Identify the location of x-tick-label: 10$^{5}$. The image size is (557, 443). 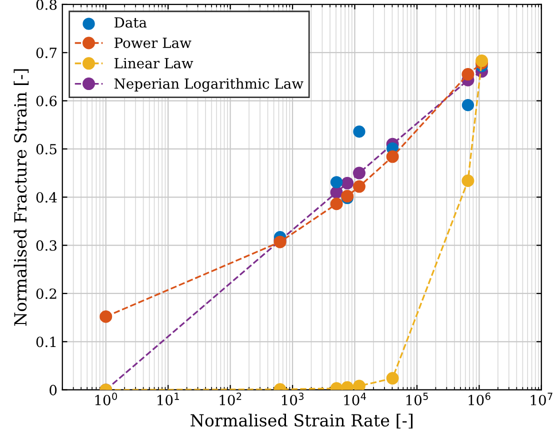
(417, 399).